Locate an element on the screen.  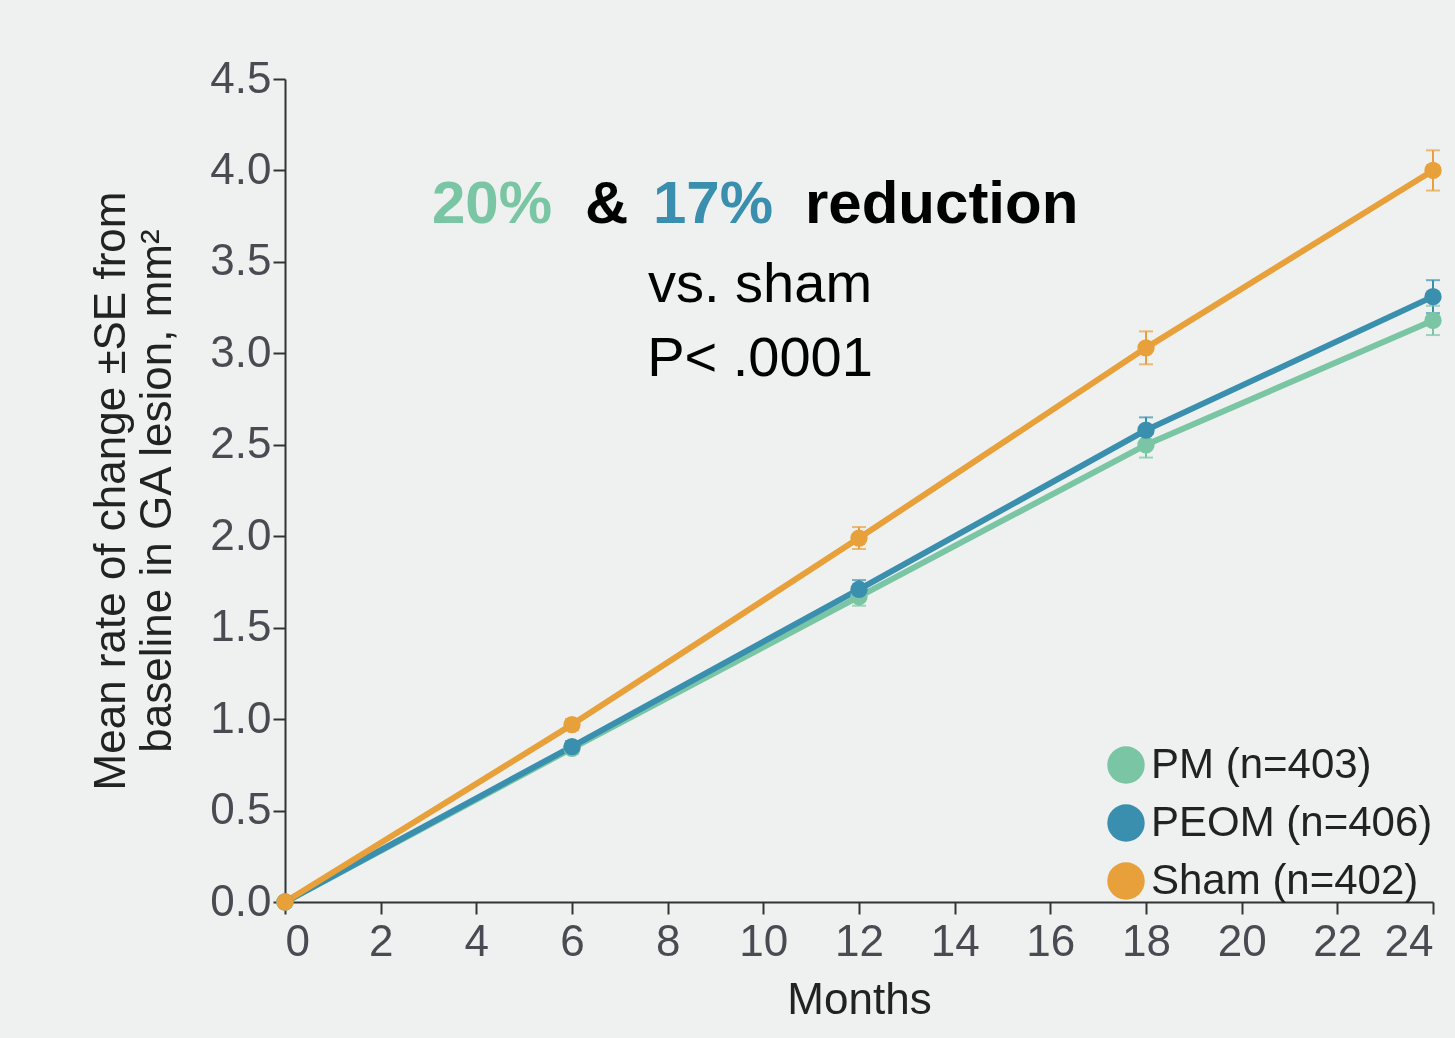
x-tick-label: 14 is located at coordinates (955, 940).